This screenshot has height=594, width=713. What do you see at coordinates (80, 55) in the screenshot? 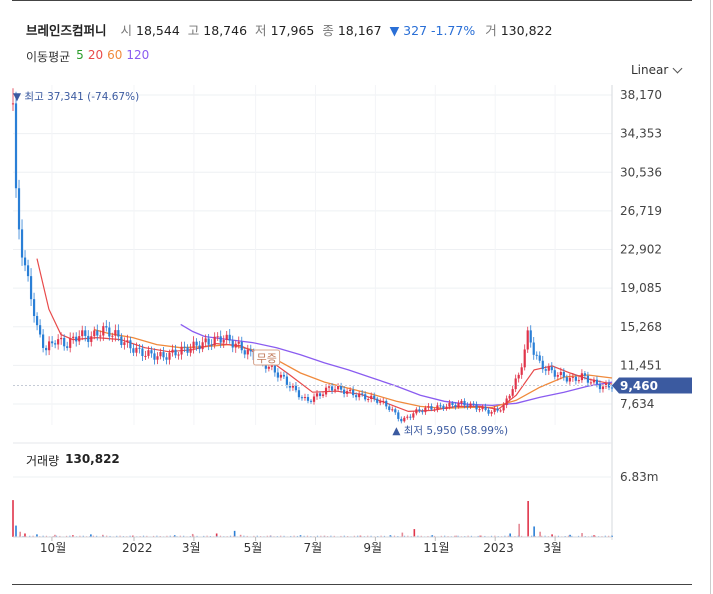
I see `ma-5-label: 5` at bounding box center [80, 55].